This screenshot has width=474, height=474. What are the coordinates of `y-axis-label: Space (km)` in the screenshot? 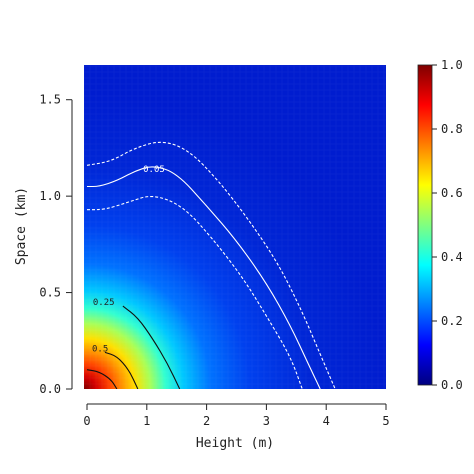 It's located at (21, 226).